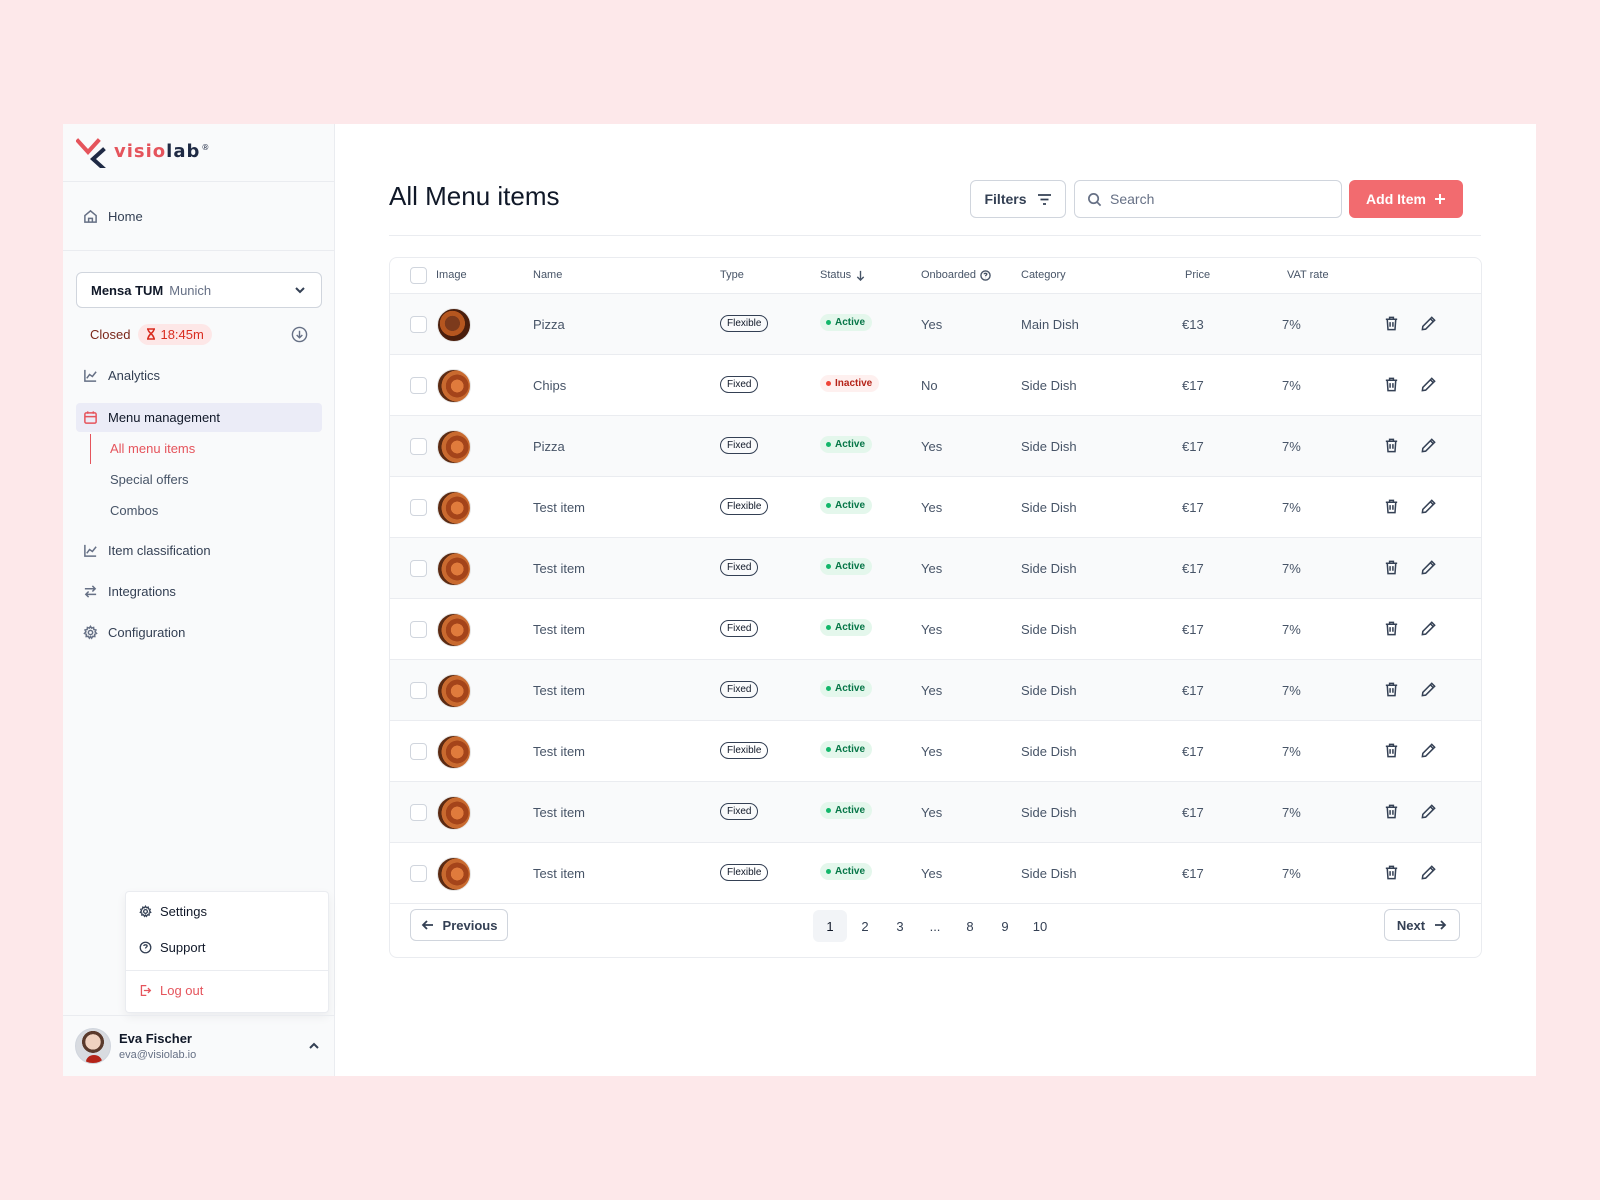  I want to click on column-header-image: Image, so click(451, 275).